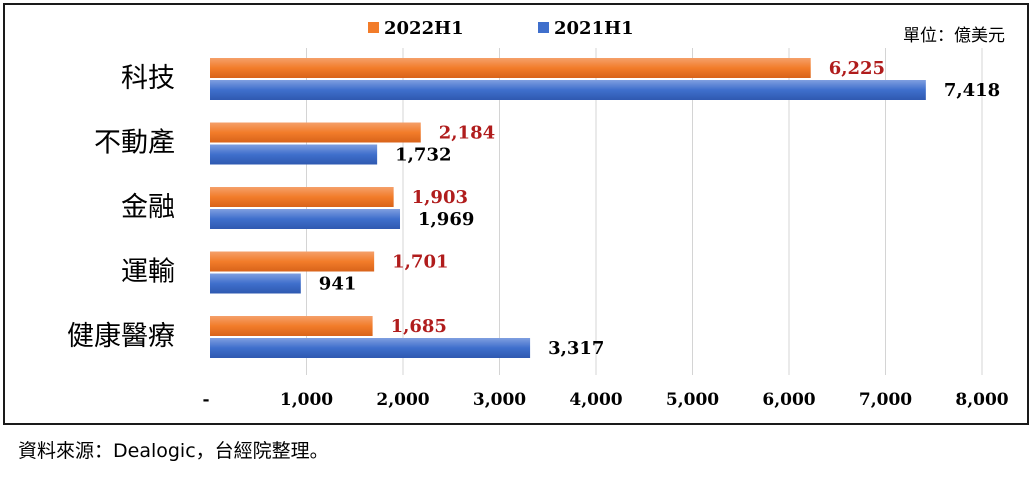 The width and height of the screenshot is (1035, 480). I want to click on value-label-2021H1-1: 1,732, so click(423, 155).